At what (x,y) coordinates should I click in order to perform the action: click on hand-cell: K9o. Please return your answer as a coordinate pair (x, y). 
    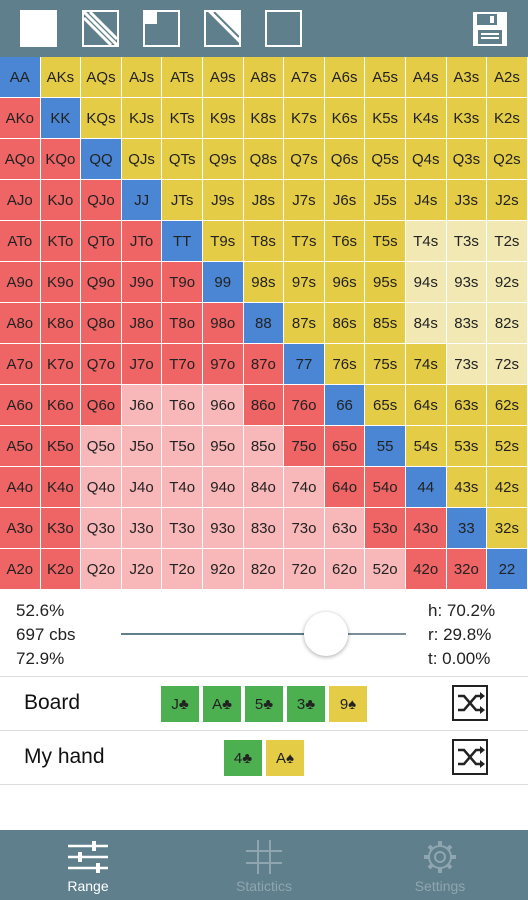
    Looking at the image, I should click on (61, 282).